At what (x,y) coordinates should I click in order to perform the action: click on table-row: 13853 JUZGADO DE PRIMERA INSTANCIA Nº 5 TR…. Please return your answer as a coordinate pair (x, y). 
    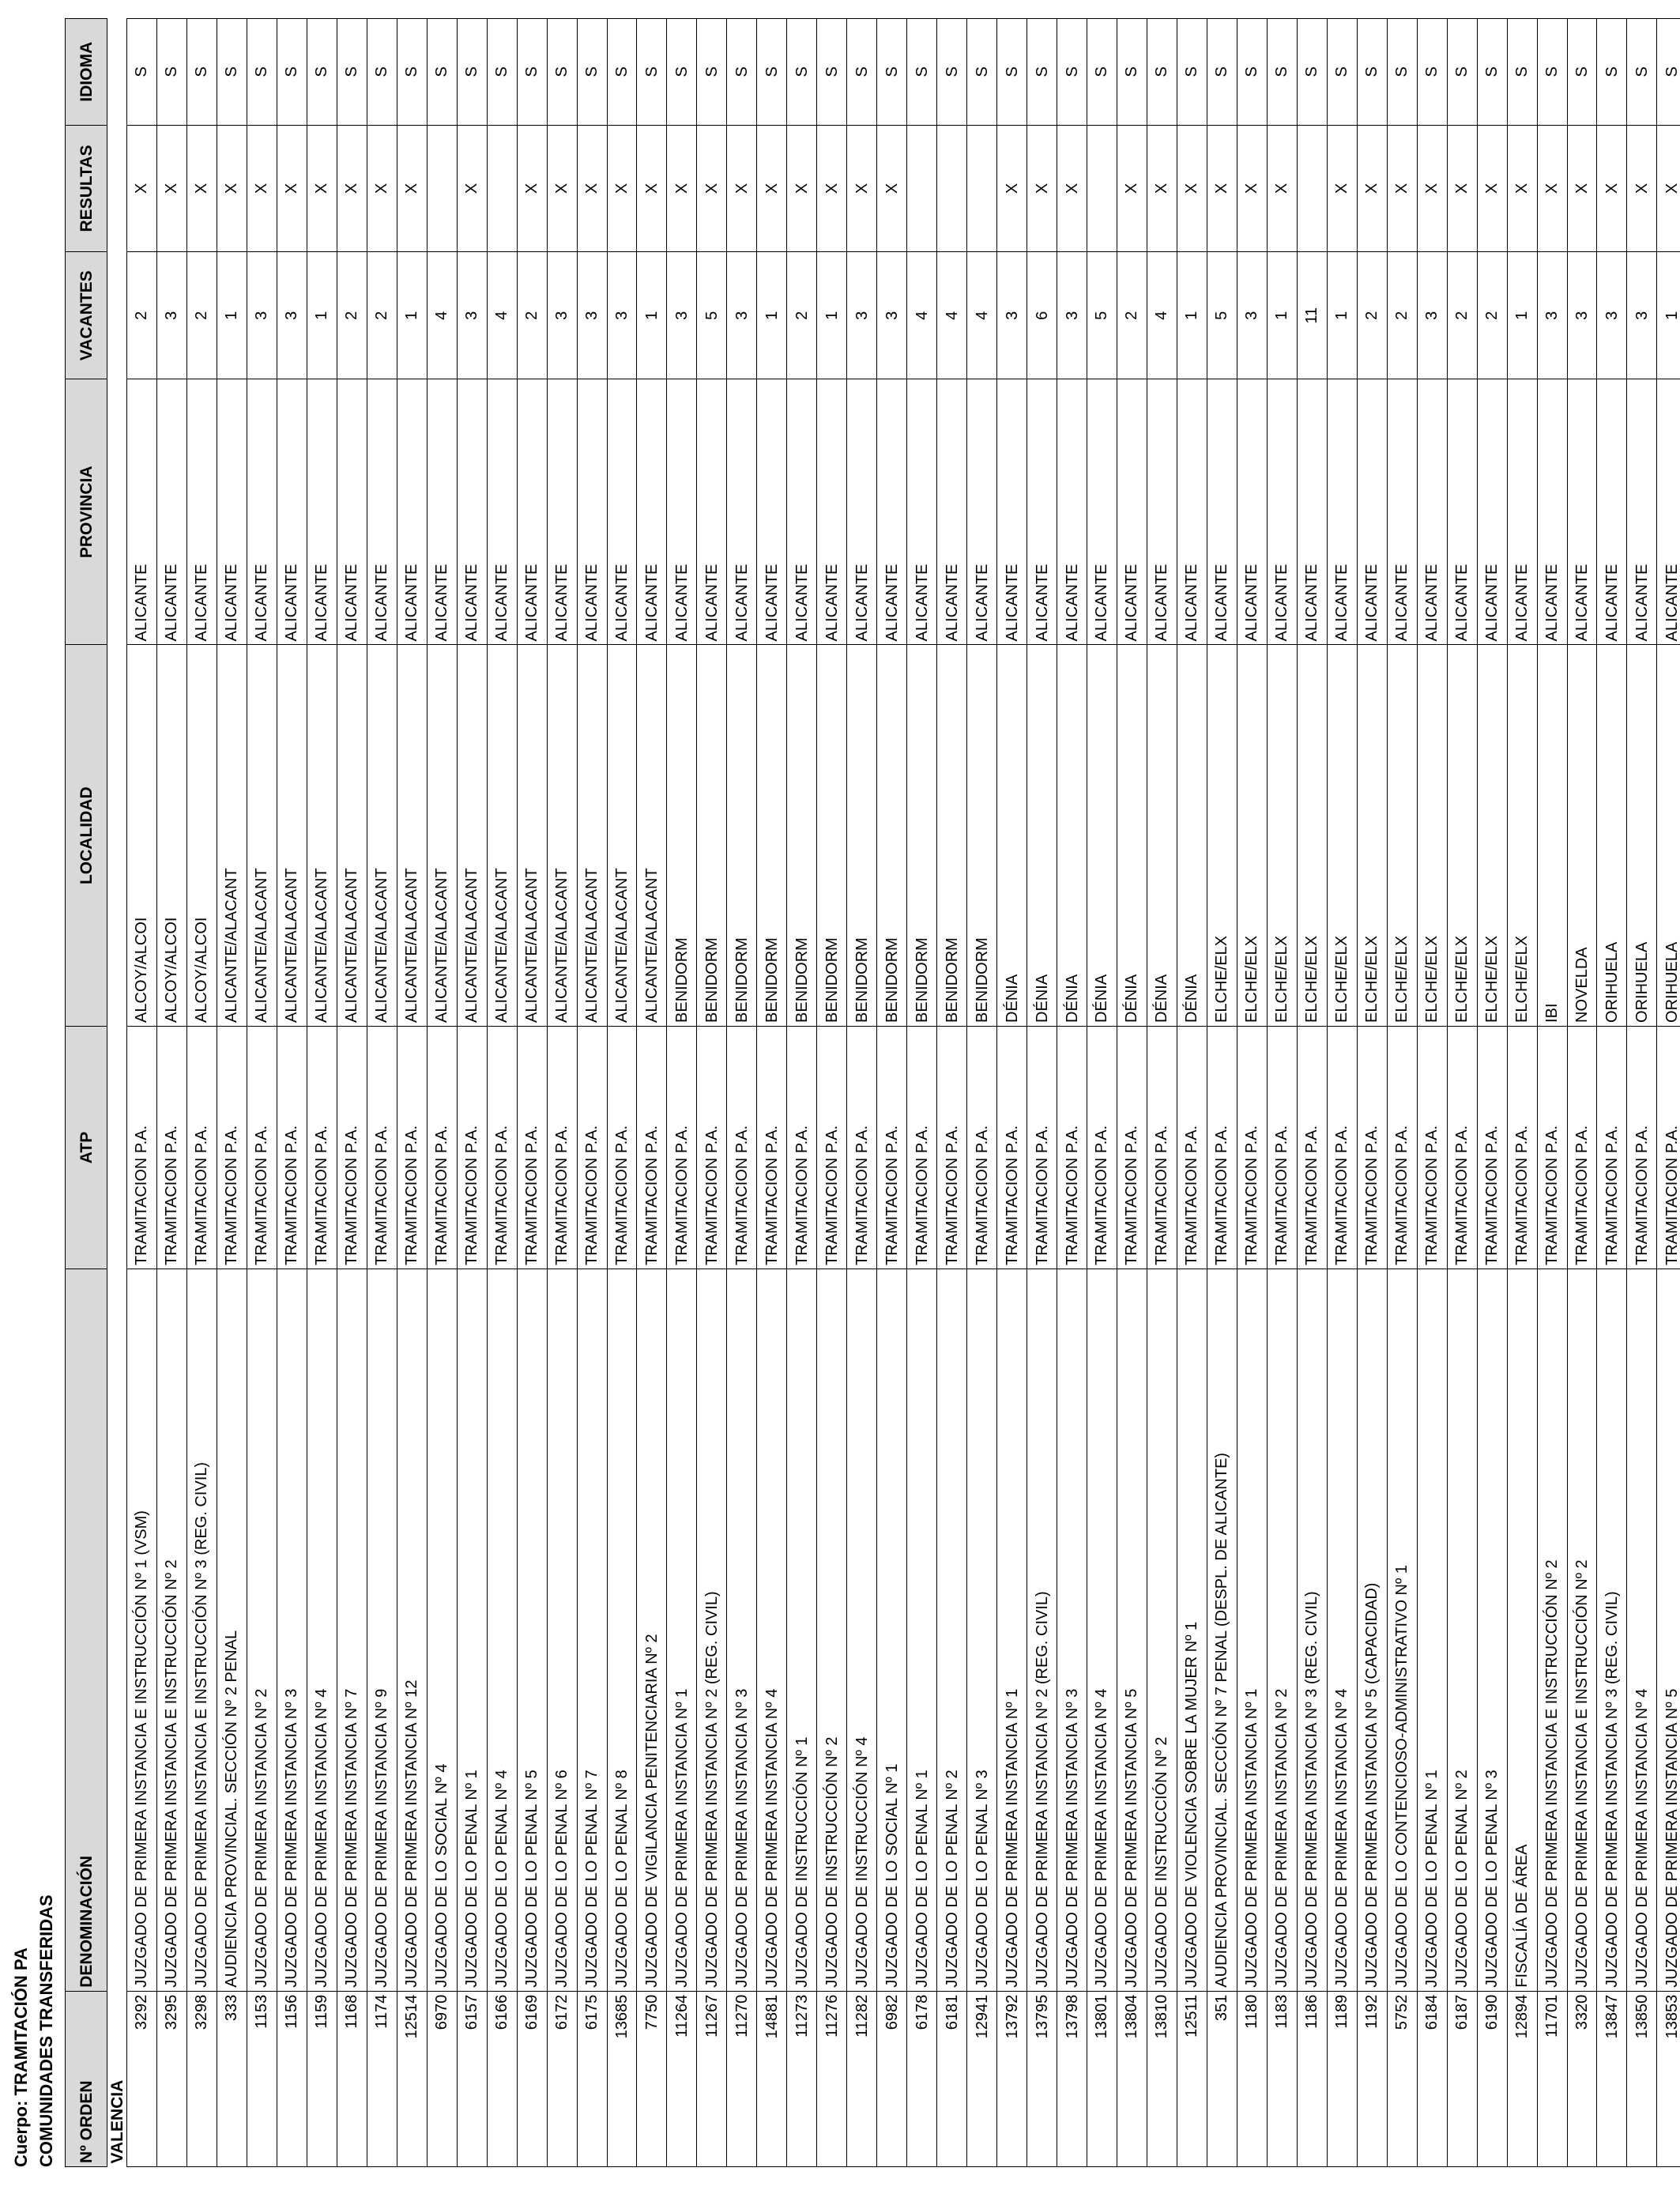
    Looking at the image, I should click on (1668, 1092).